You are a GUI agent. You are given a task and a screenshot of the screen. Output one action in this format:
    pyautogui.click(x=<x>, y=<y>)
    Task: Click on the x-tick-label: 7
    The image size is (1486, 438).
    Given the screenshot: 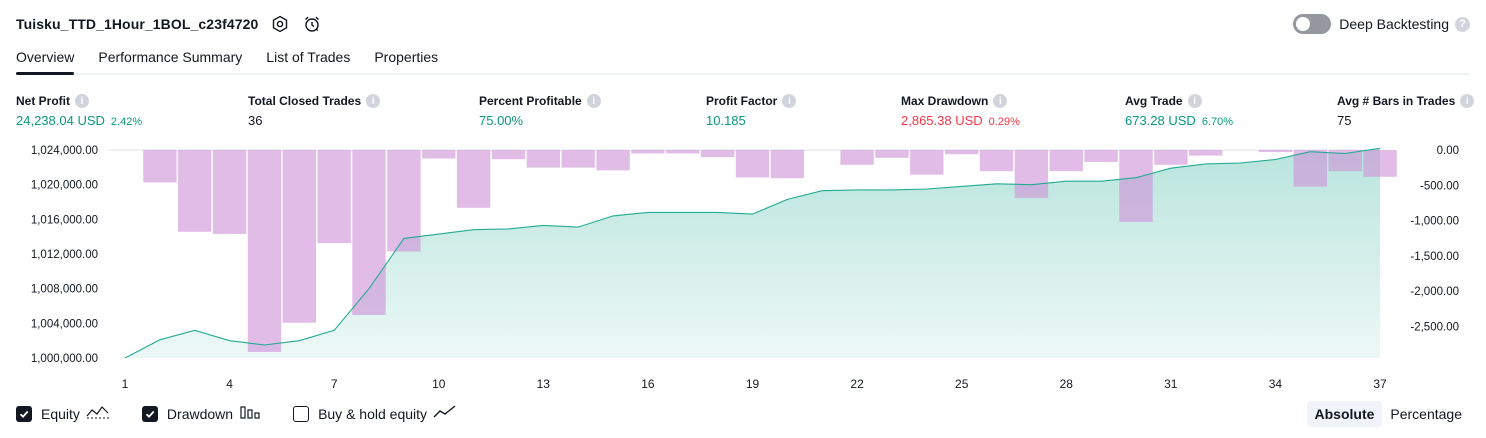 What is the action you would take?
    pyautogui.click(x=334, y=384)
    